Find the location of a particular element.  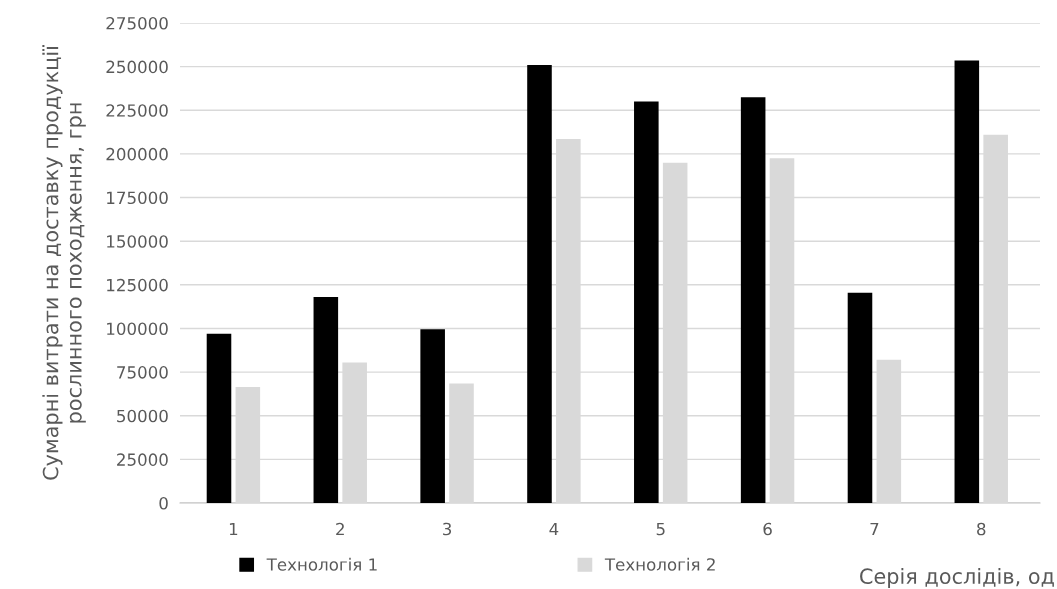

x-tick-label: 6 is located at coordinates (767, 529).